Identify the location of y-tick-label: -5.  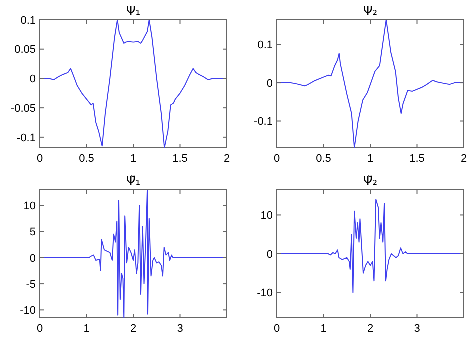
(31, 284).